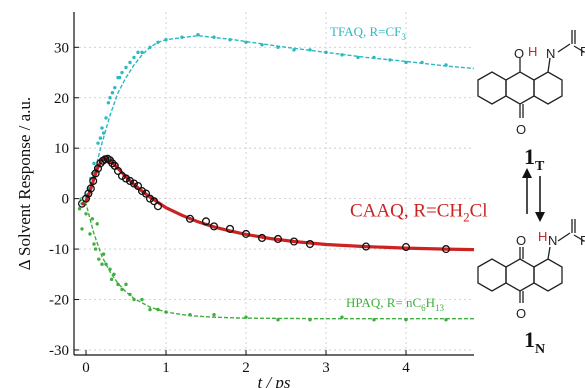 Image resolution: width=585 pixels, height=388 pixels. Describe the element at coordinates (86, 368) in the screenshot. I see `x-tick-label: 0` at that location.